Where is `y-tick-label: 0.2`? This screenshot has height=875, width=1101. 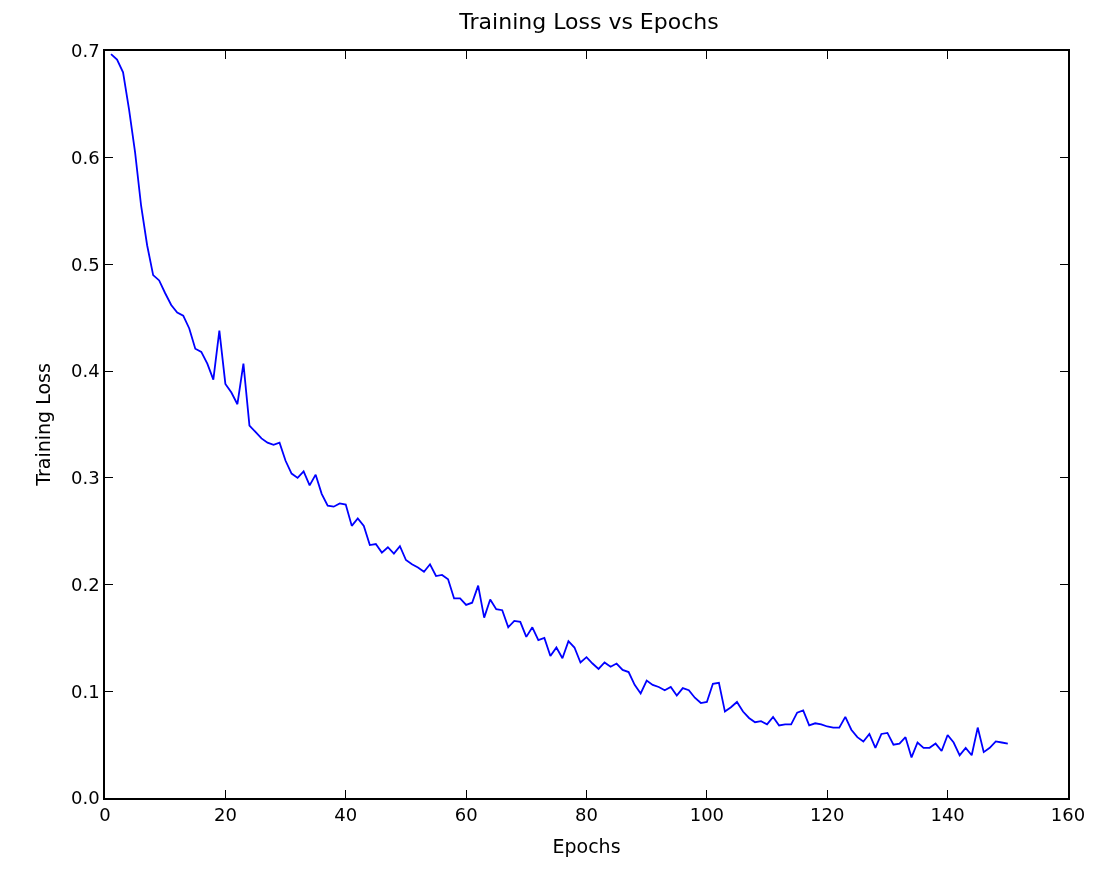 y-tick-label: 0.2 is located at coordinates (85, 584).